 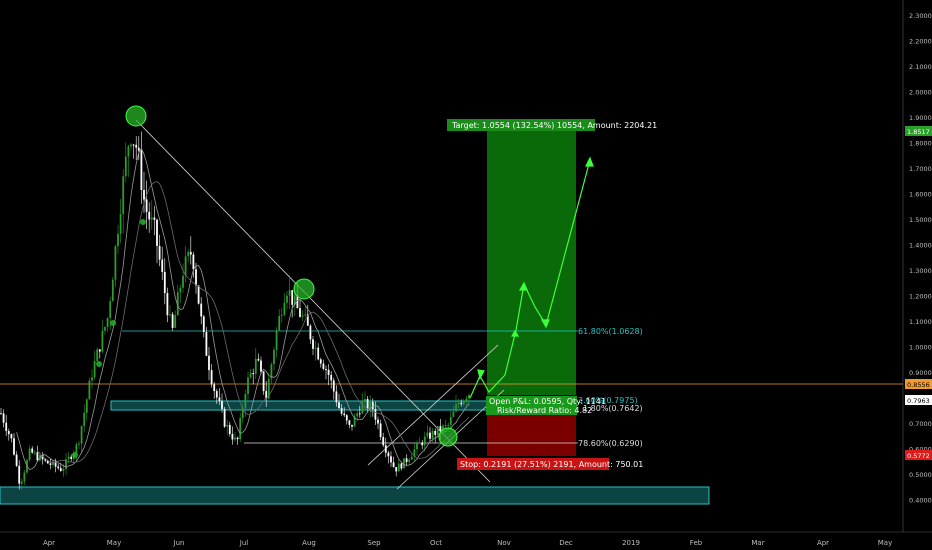 What do you see at coordinates (244, 543) in the screenshot?
I see `x-tick-label: Jul` at bounding box center [244, 543].